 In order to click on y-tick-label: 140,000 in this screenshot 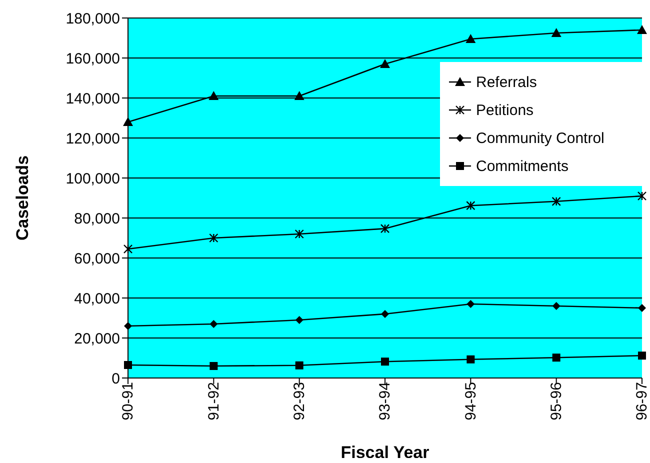, I will do `click(93, 99)`.